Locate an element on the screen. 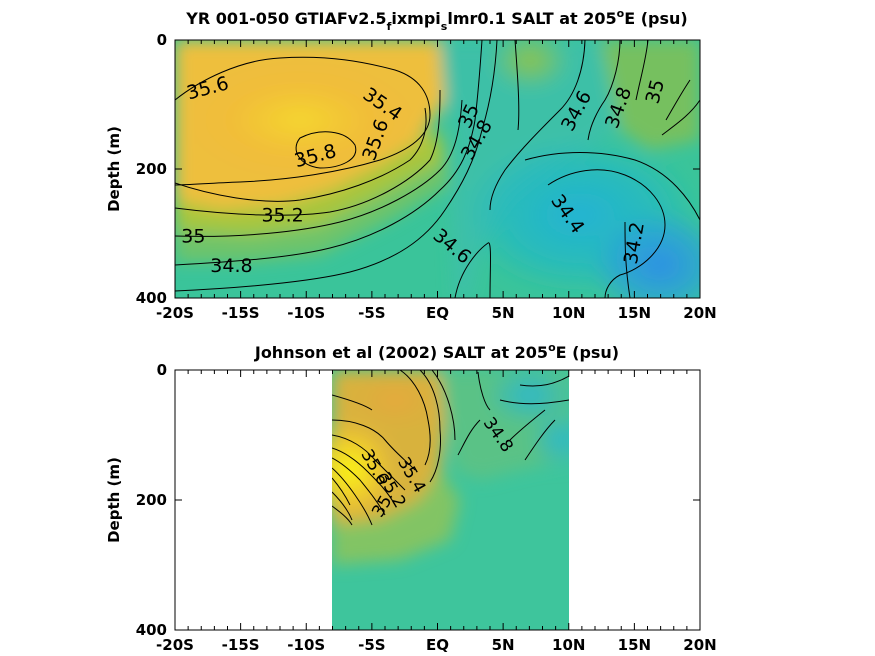 This screenshot has width=875, height=656. chart-bottom-ylabel: Depth (m) is located at coordinates (114, 500).